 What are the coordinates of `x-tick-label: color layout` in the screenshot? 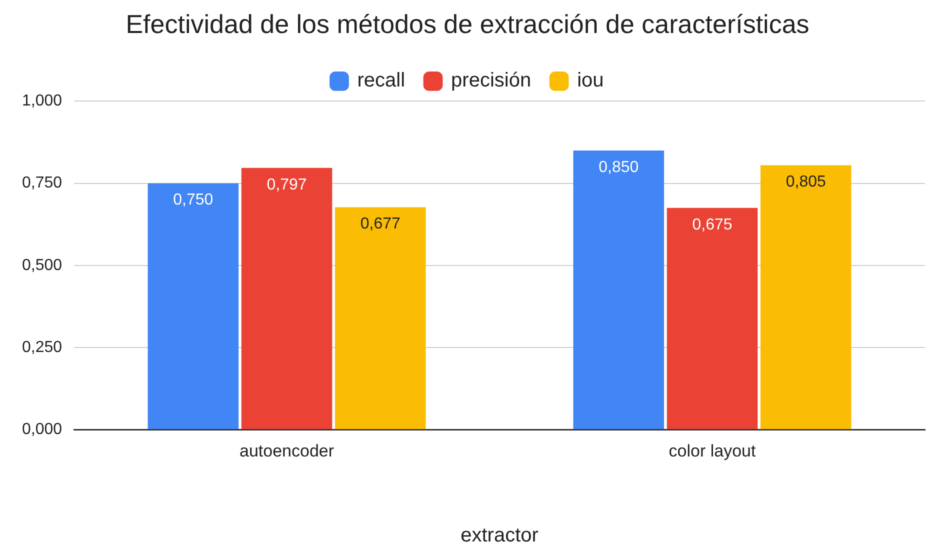 It's located at (712, 450).